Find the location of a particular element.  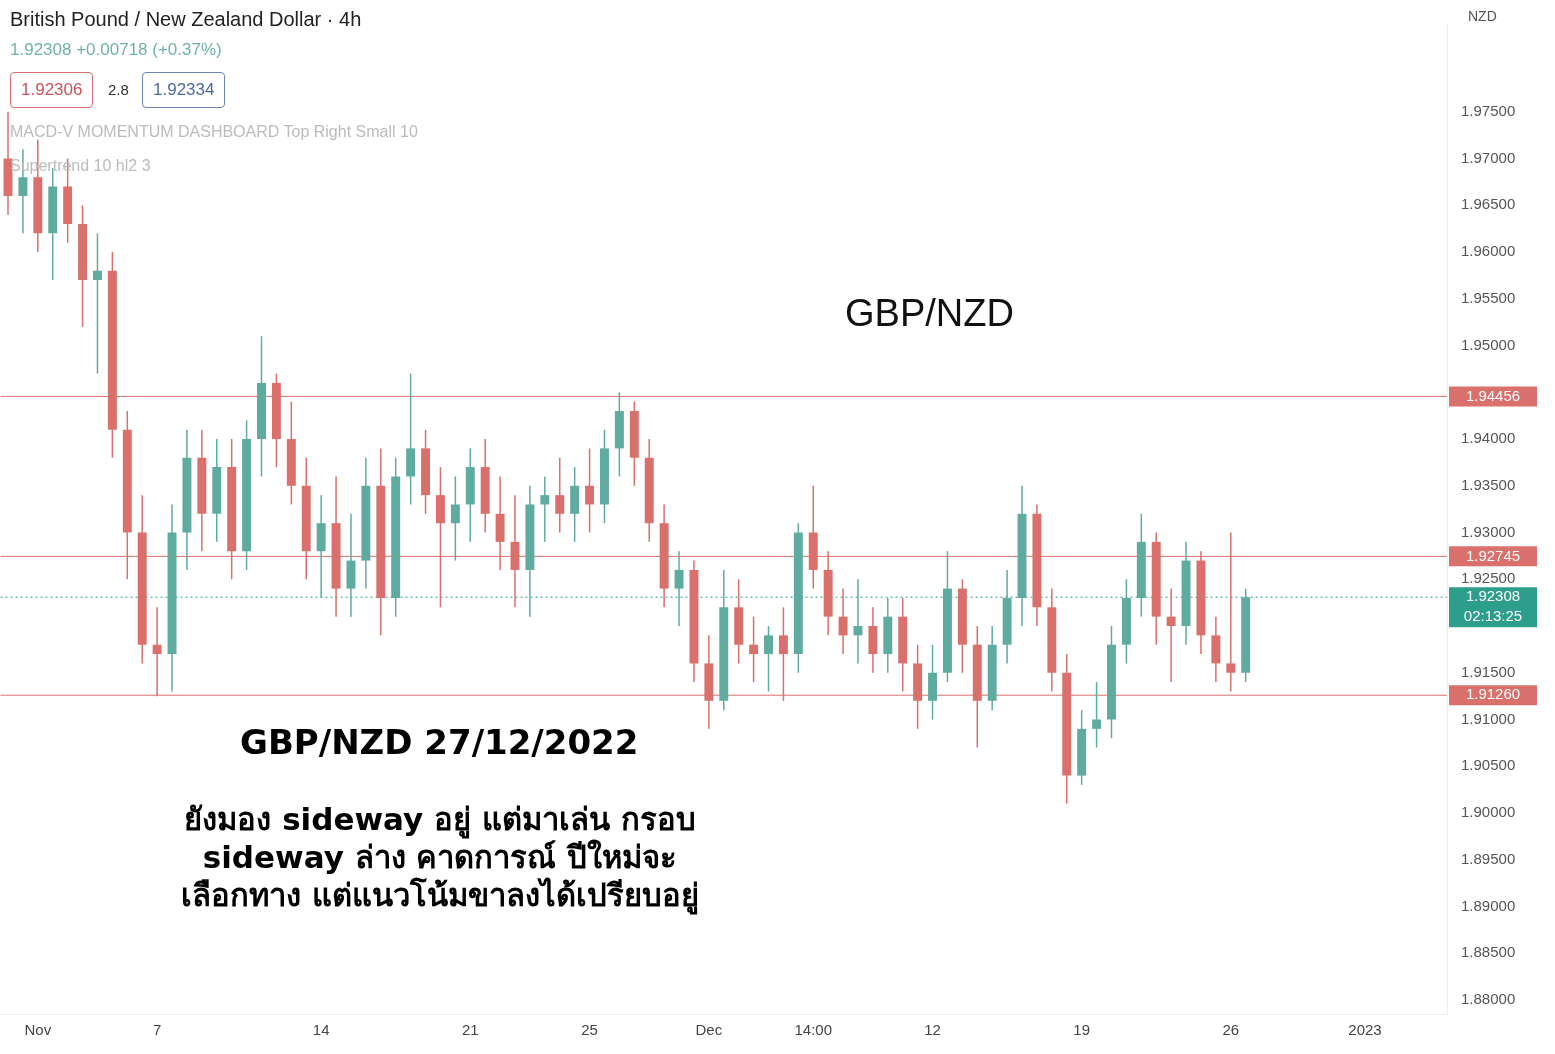

ref-line-label: 1.91260 is located at coordinates (1493, 694).